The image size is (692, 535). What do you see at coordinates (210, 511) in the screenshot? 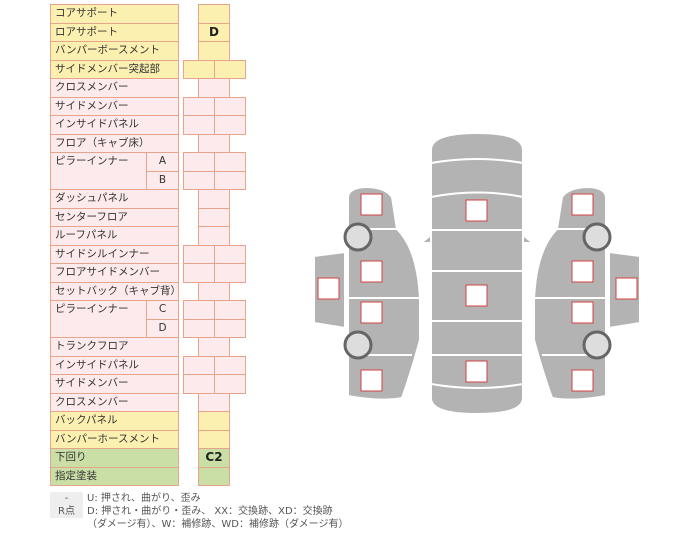
I see `legend-text: D: 押され・曲がり・歪み、 XX：交換跡、XD：交換跡` at bounding box center [210, 511].